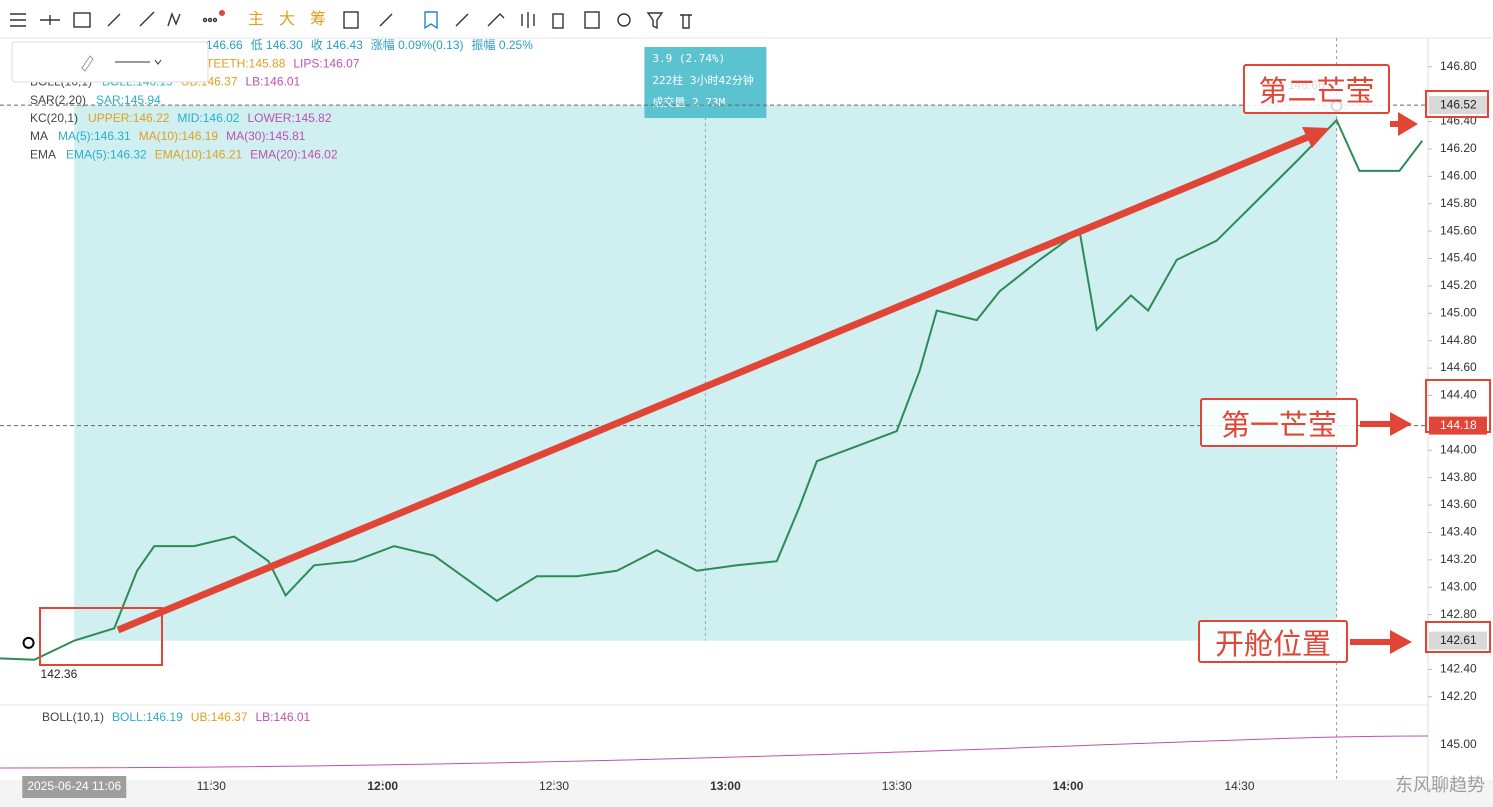  I want to click on y-tick-label: 145.40, so click(1458, 258).